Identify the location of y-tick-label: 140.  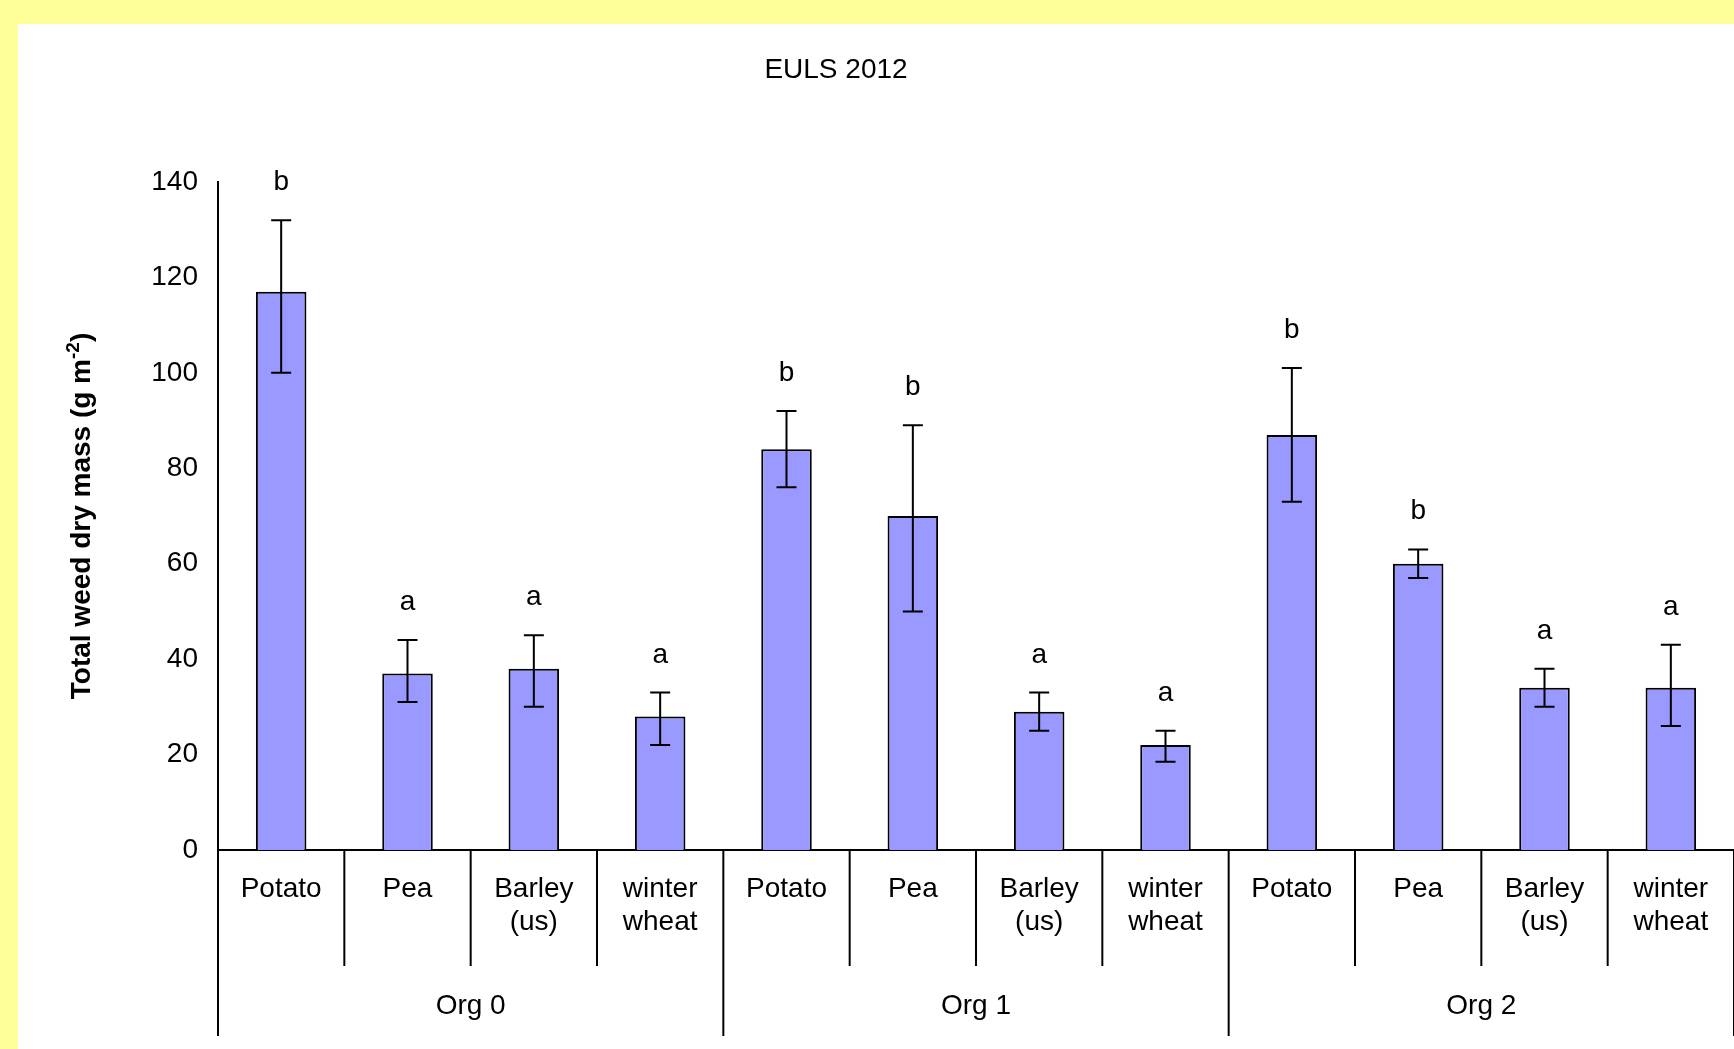
(174, 180).